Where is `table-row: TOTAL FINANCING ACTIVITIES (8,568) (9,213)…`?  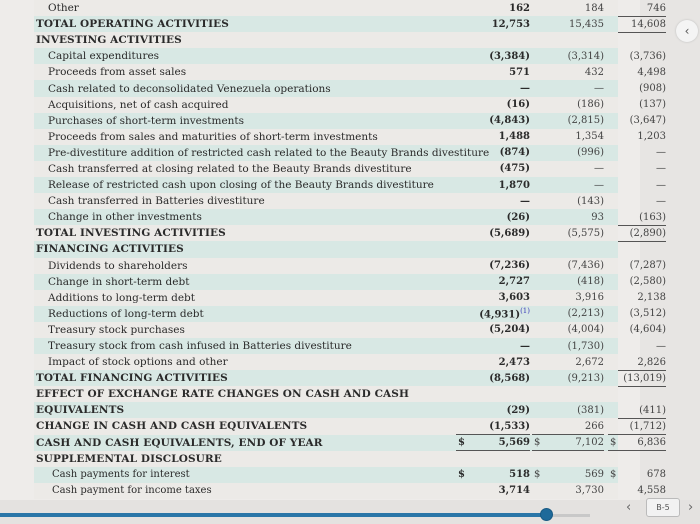 table-row: TOTAL FINANCING ACTIVITIES (8,568) (9,213)… is located at coordinates (350, 378).